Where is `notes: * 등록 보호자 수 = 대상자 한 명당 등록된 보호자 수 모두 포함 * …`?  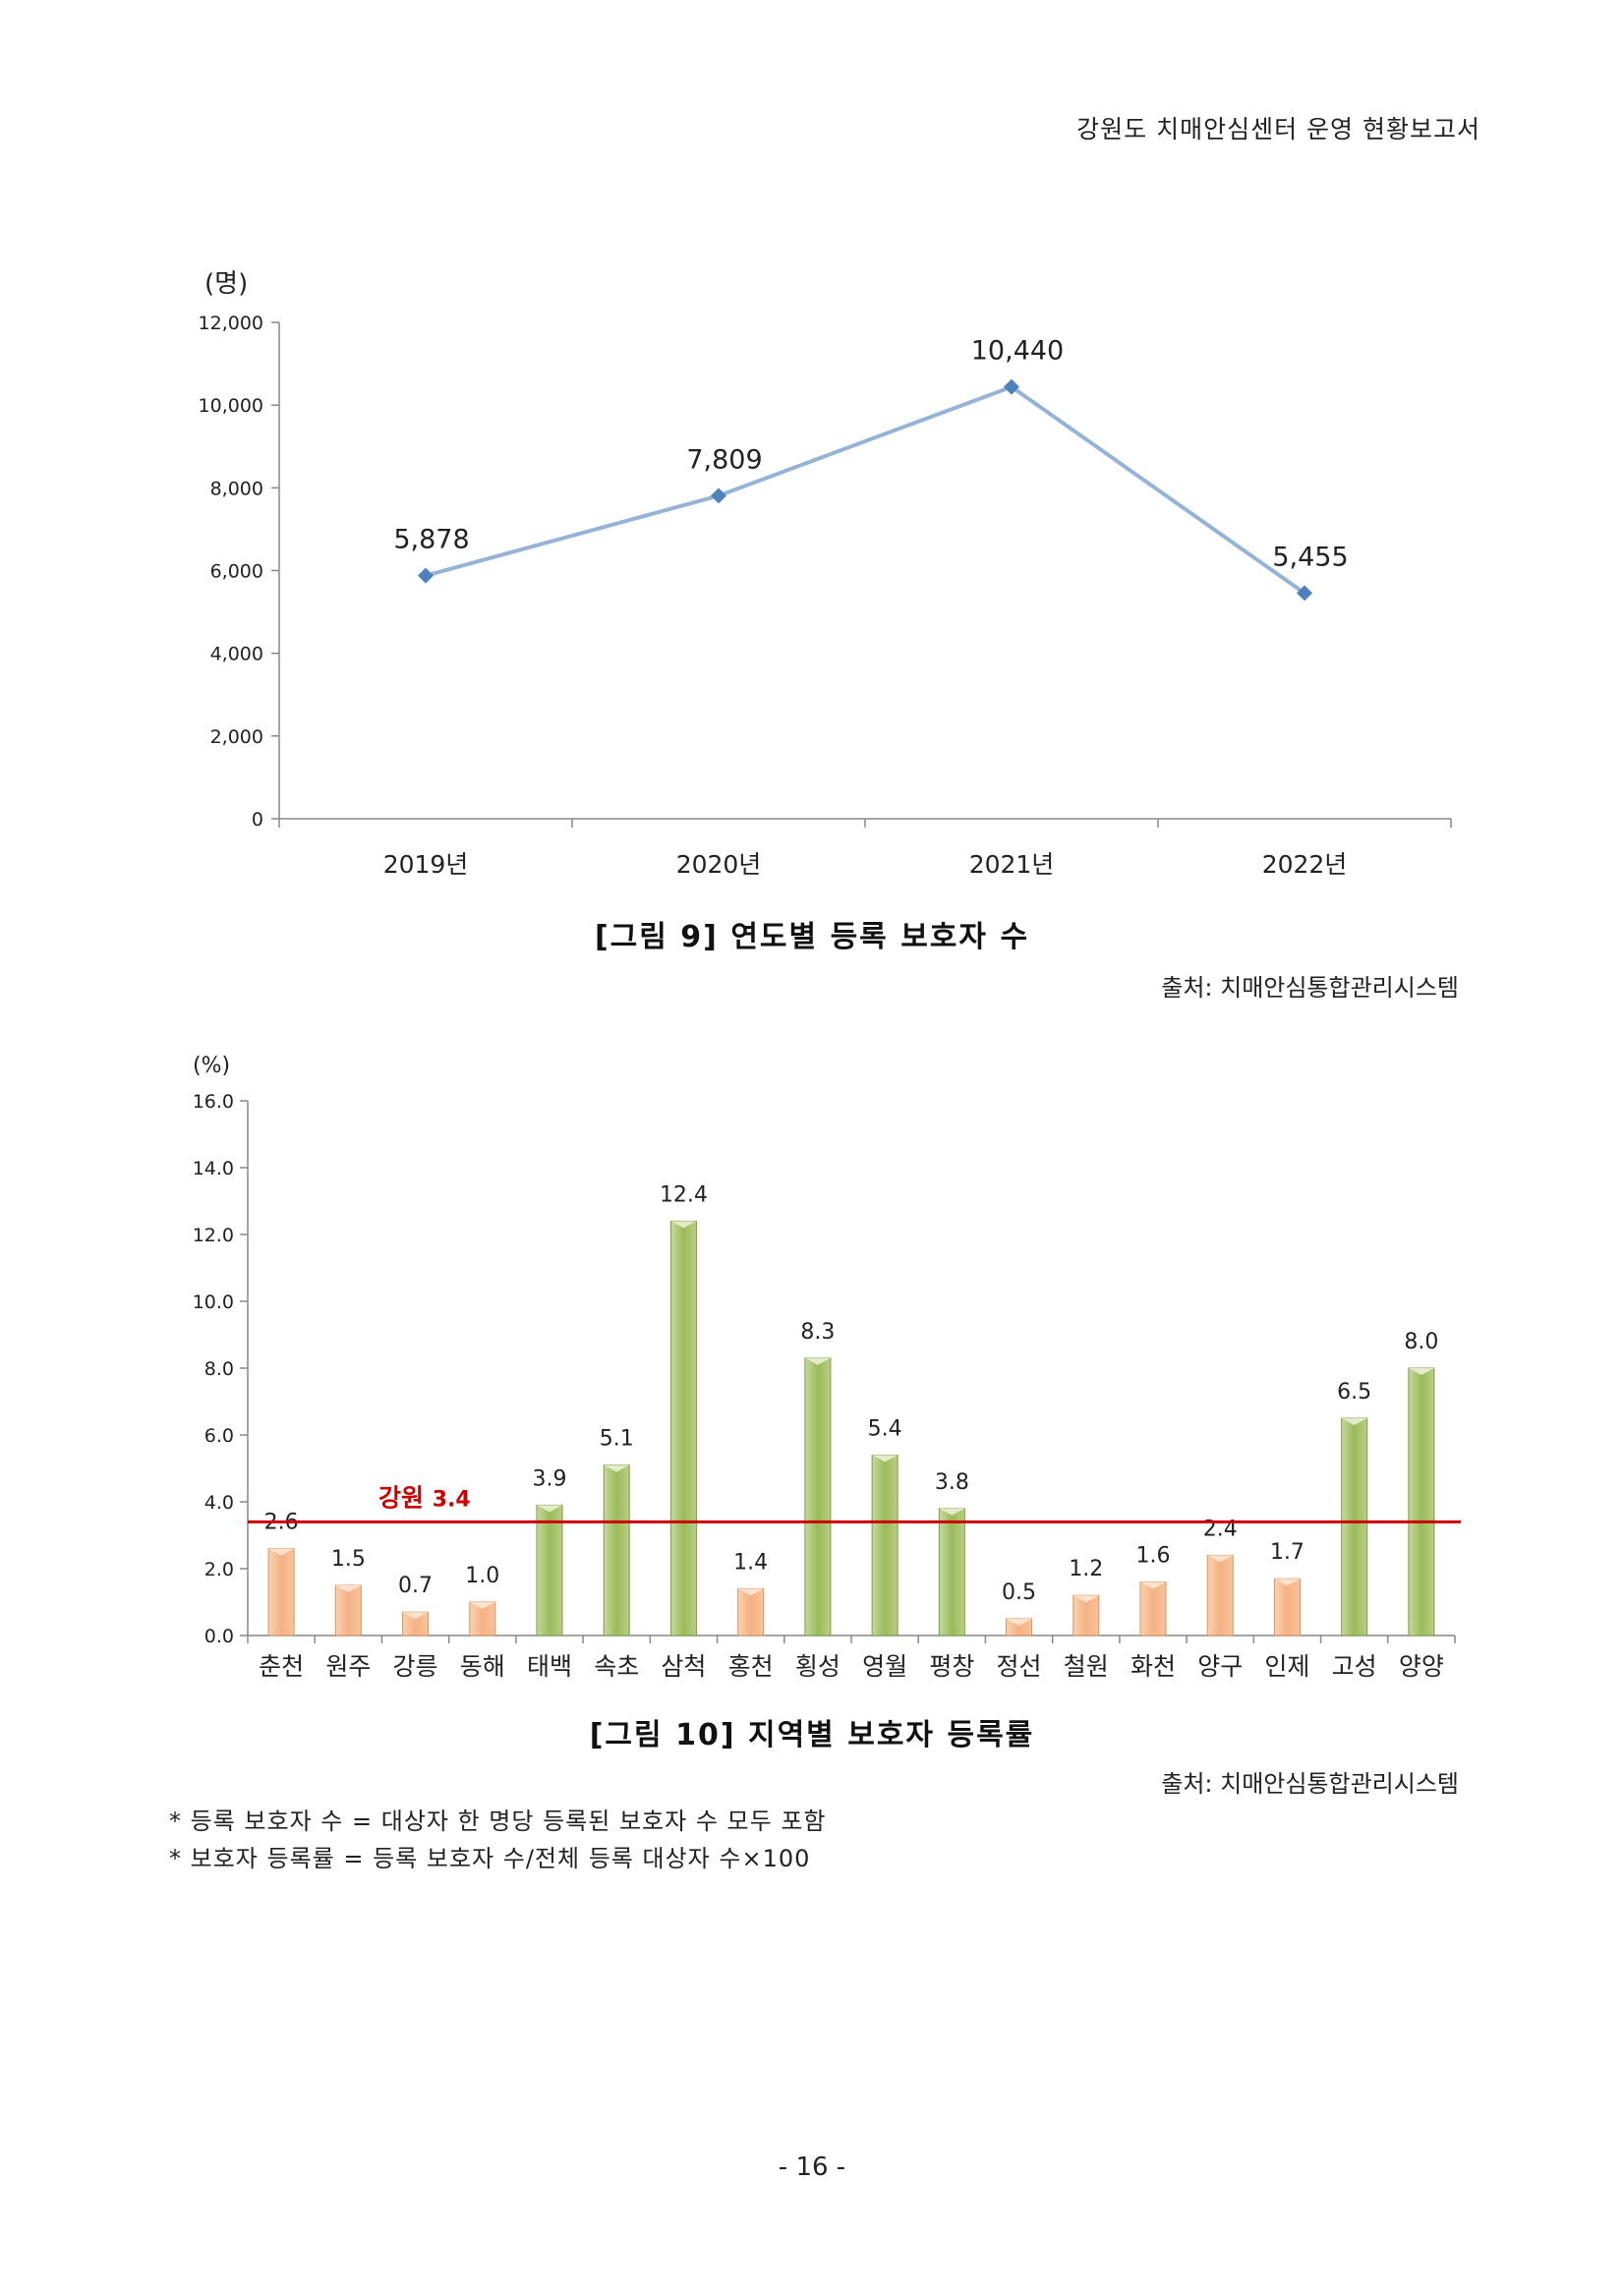 notes: * 등록 보호자 수 = 대상자 한 명당 등록된 보호자 수 모두 포함 * … is located at coordinates (498, 1840).